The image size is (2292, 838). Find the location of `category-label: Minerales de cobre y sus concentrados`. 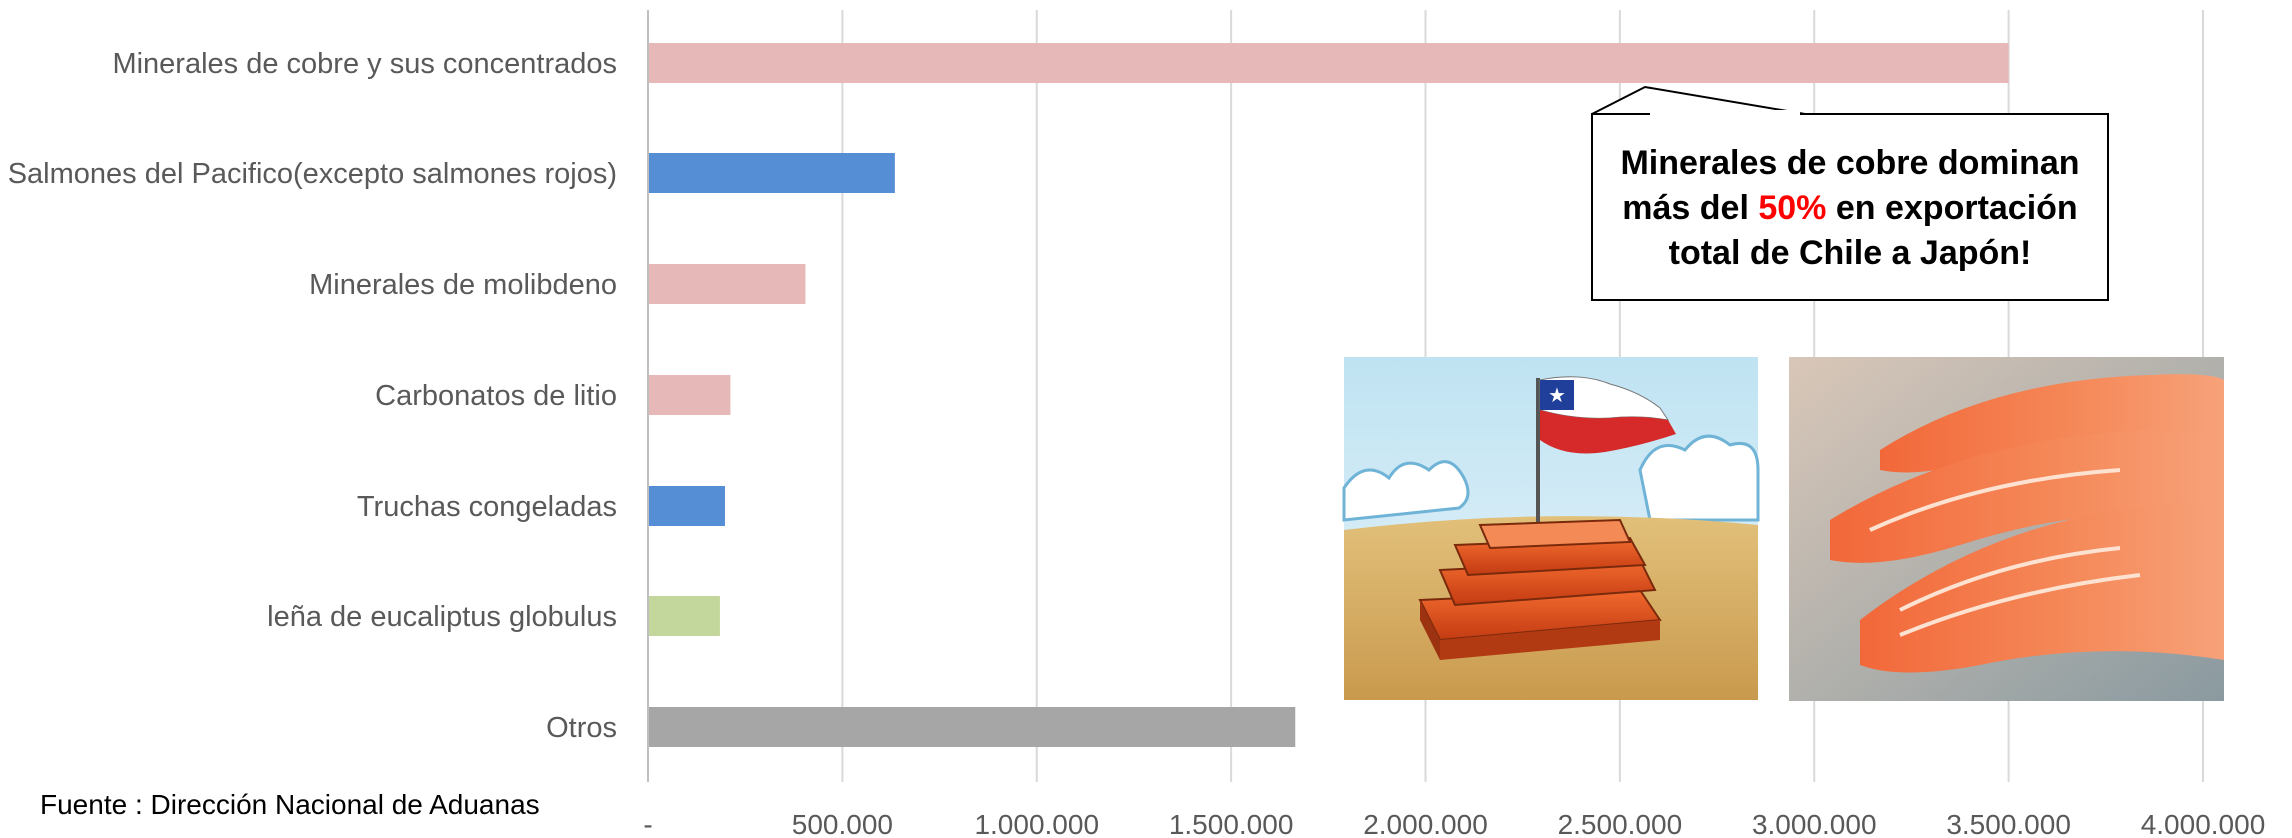

category-label: Minerales de cobre y sus concentrados is located at coordinates (364, 64).